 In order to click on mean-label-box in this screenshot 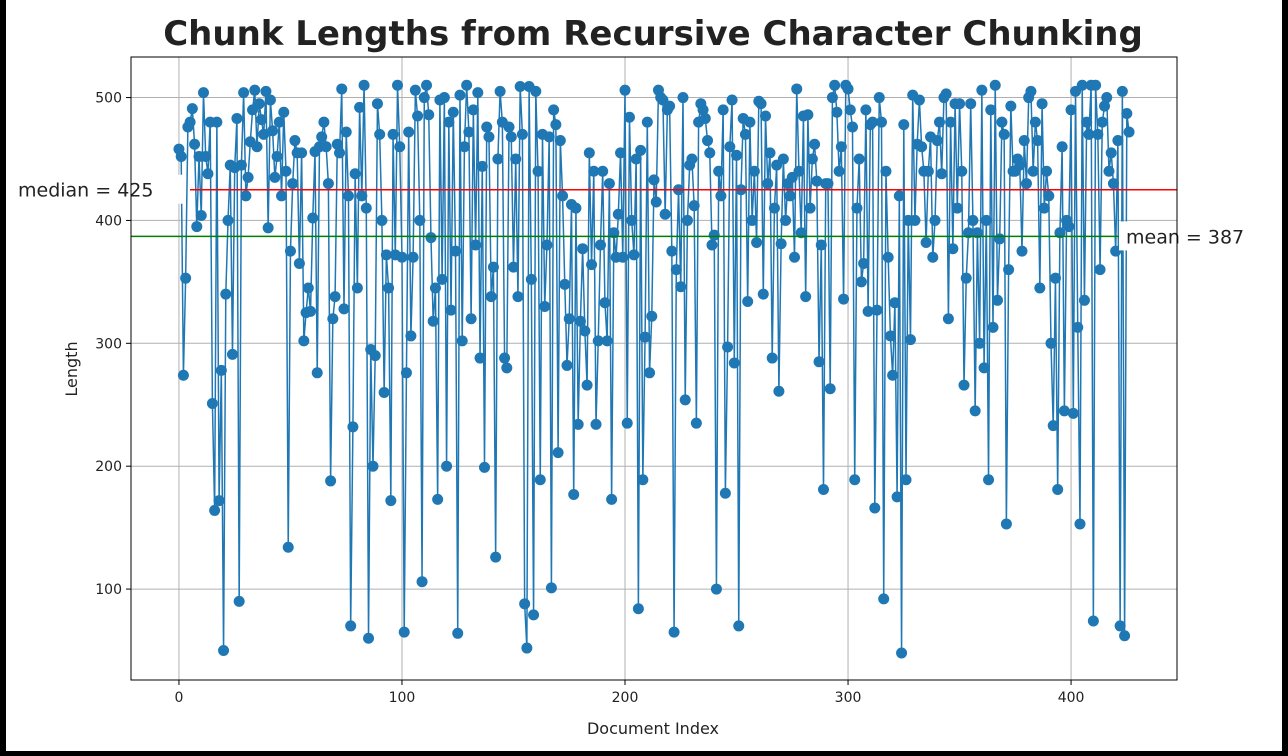, I will do `click(1194, 236)`.